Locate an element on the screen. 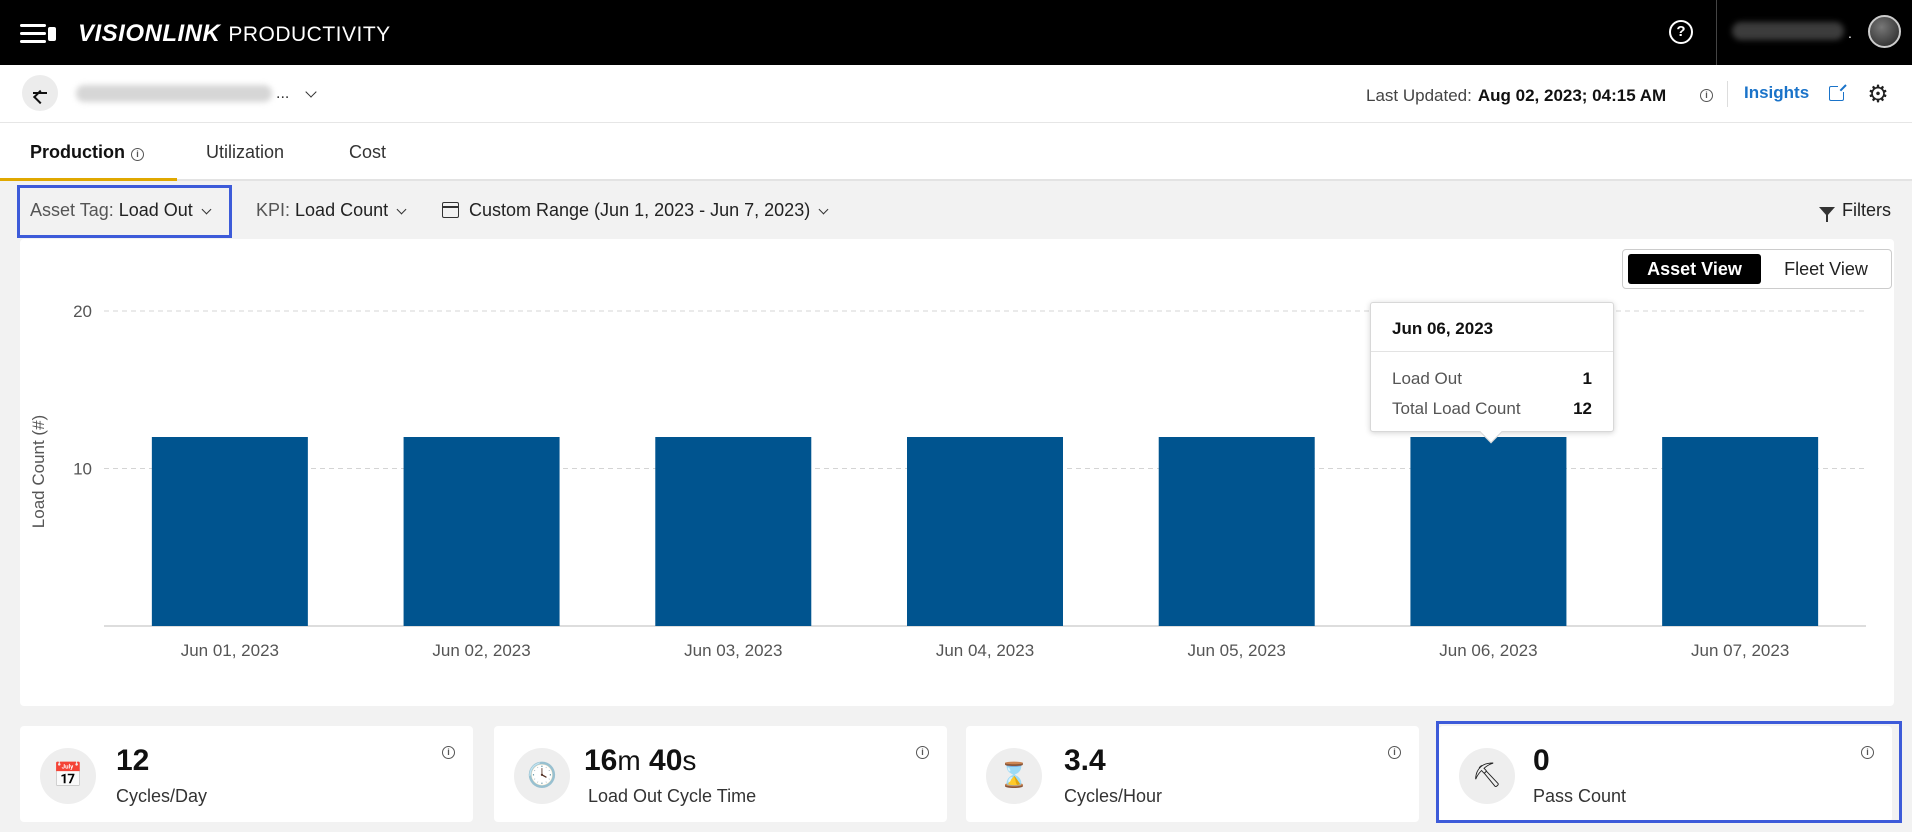  tab-production: Production i is located at coordinates (87, 152).